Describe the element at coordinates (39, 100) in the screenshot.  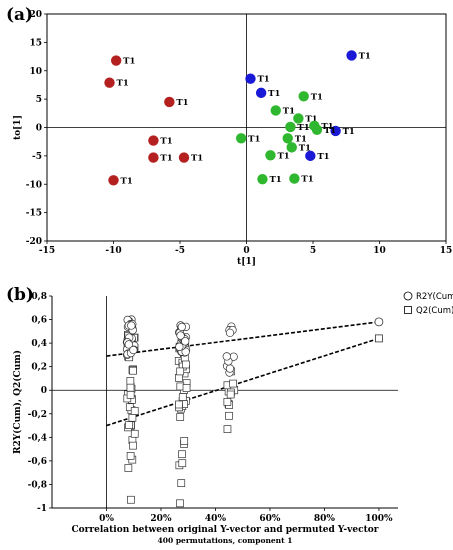
I see `y-tick-label: 5` at that location.